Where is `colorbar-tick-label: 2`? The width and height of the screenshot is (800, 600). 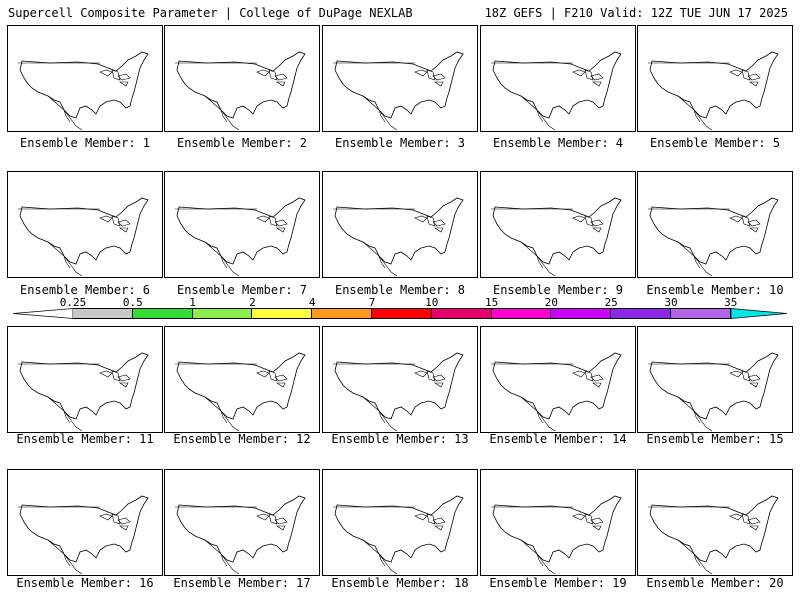
colorbar-tick-label: 2 is located at coordinates (252, 302).